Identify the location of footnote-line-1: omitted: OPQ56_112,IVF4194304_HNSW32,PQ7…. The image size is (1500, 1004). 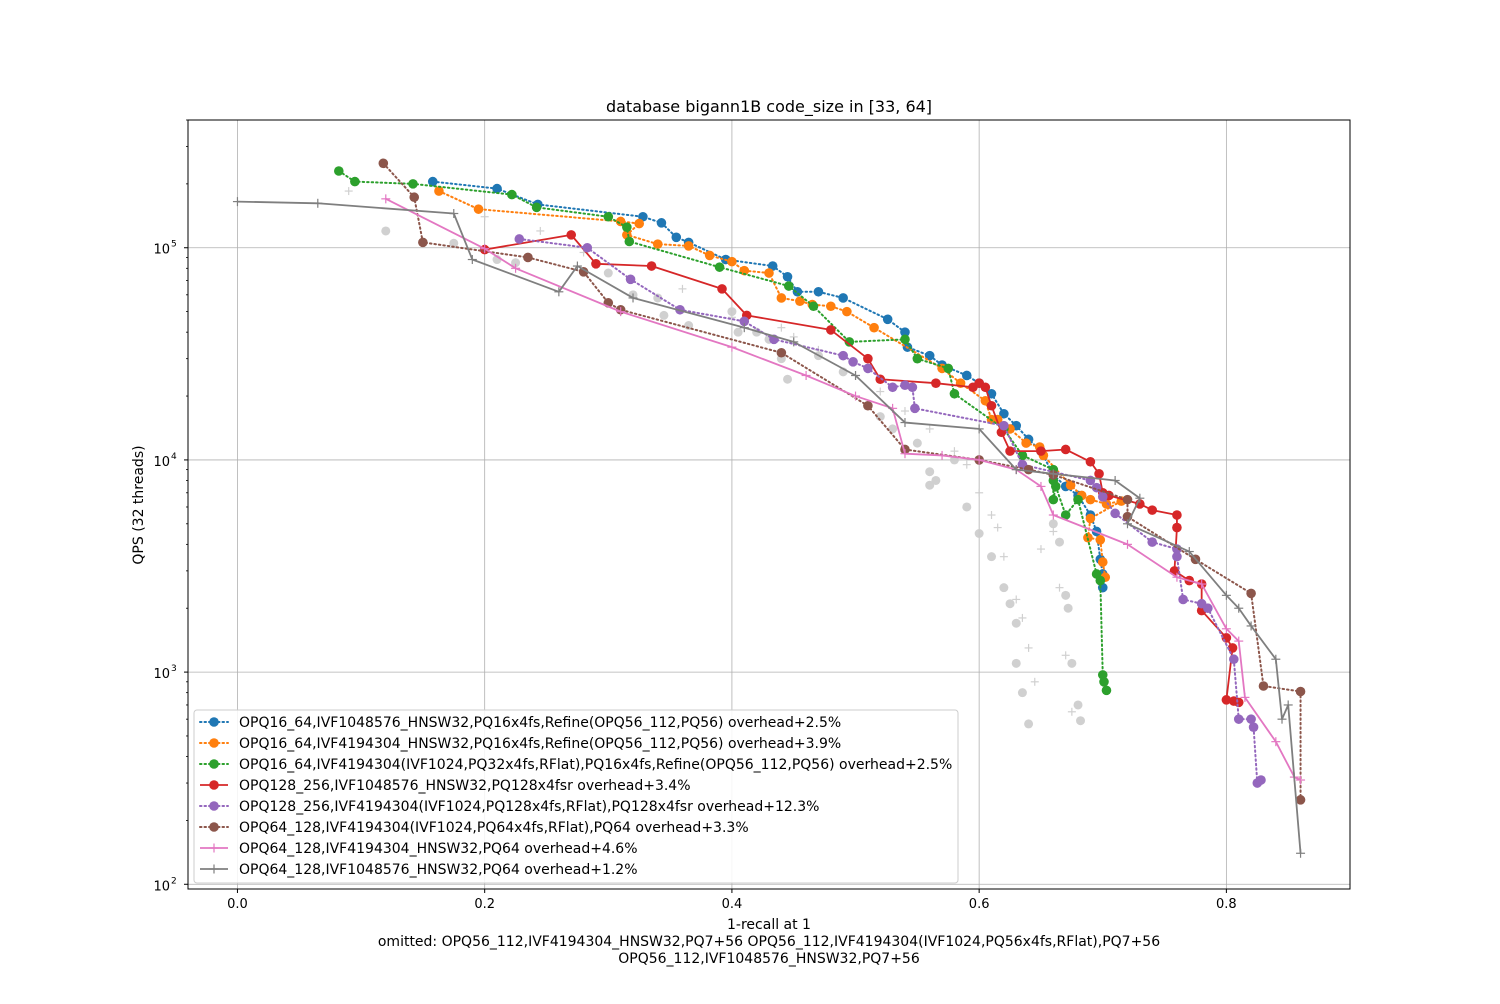
(769, 942).